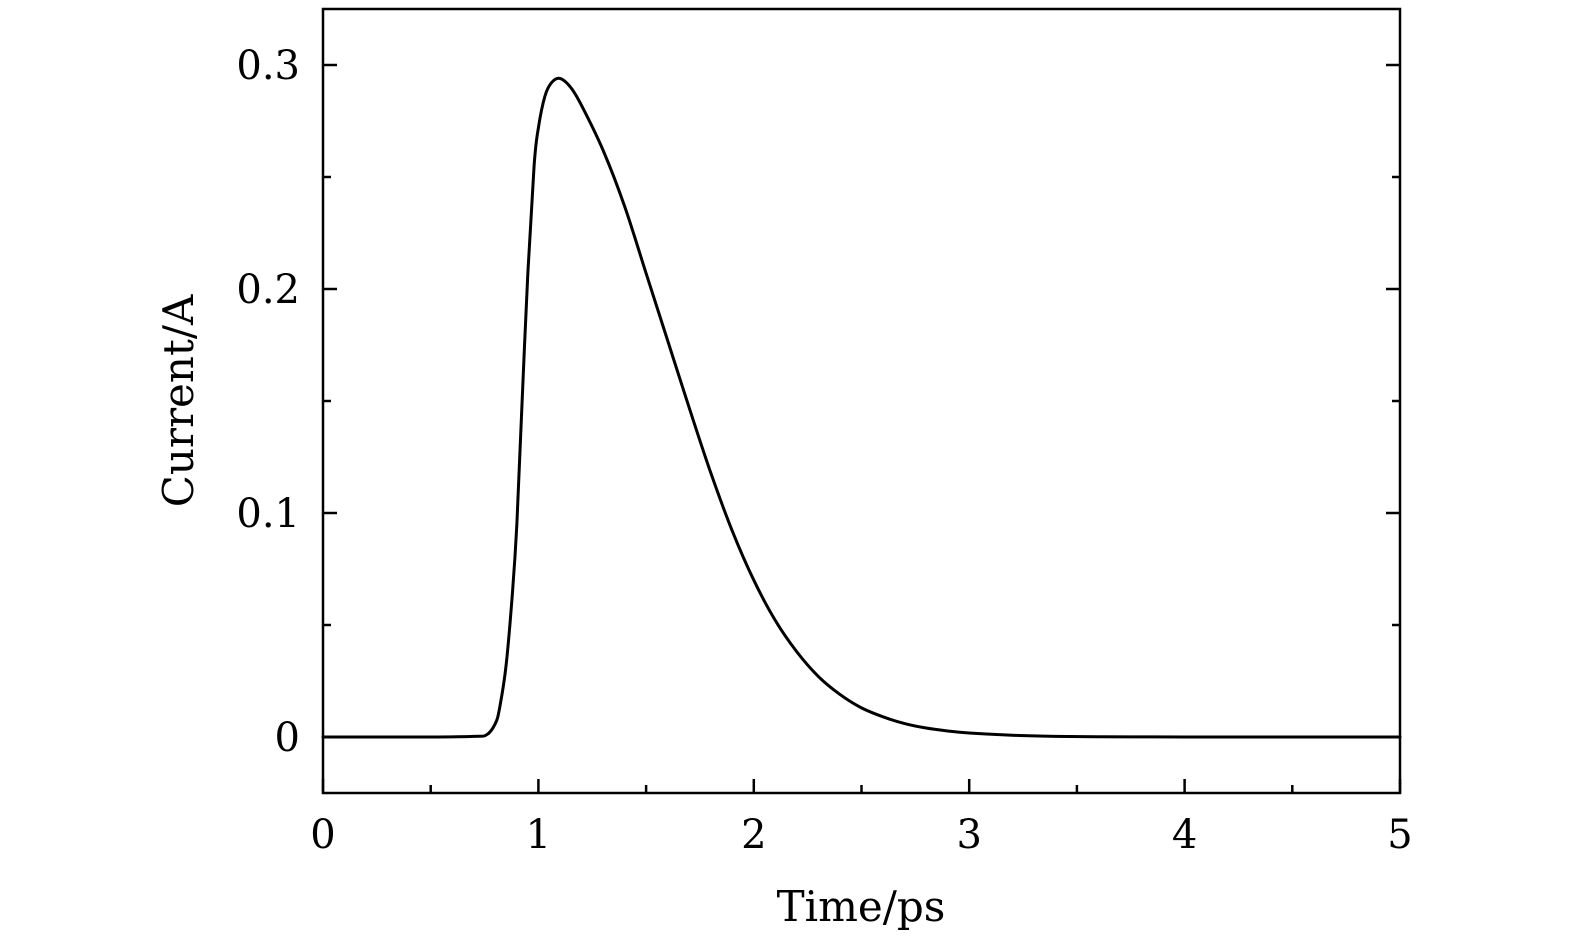 This screenshot has height=945, width=1575. Describe the element at coordinates (861, 786) in the screenshot. I see `x-axis-ticks` at that location.